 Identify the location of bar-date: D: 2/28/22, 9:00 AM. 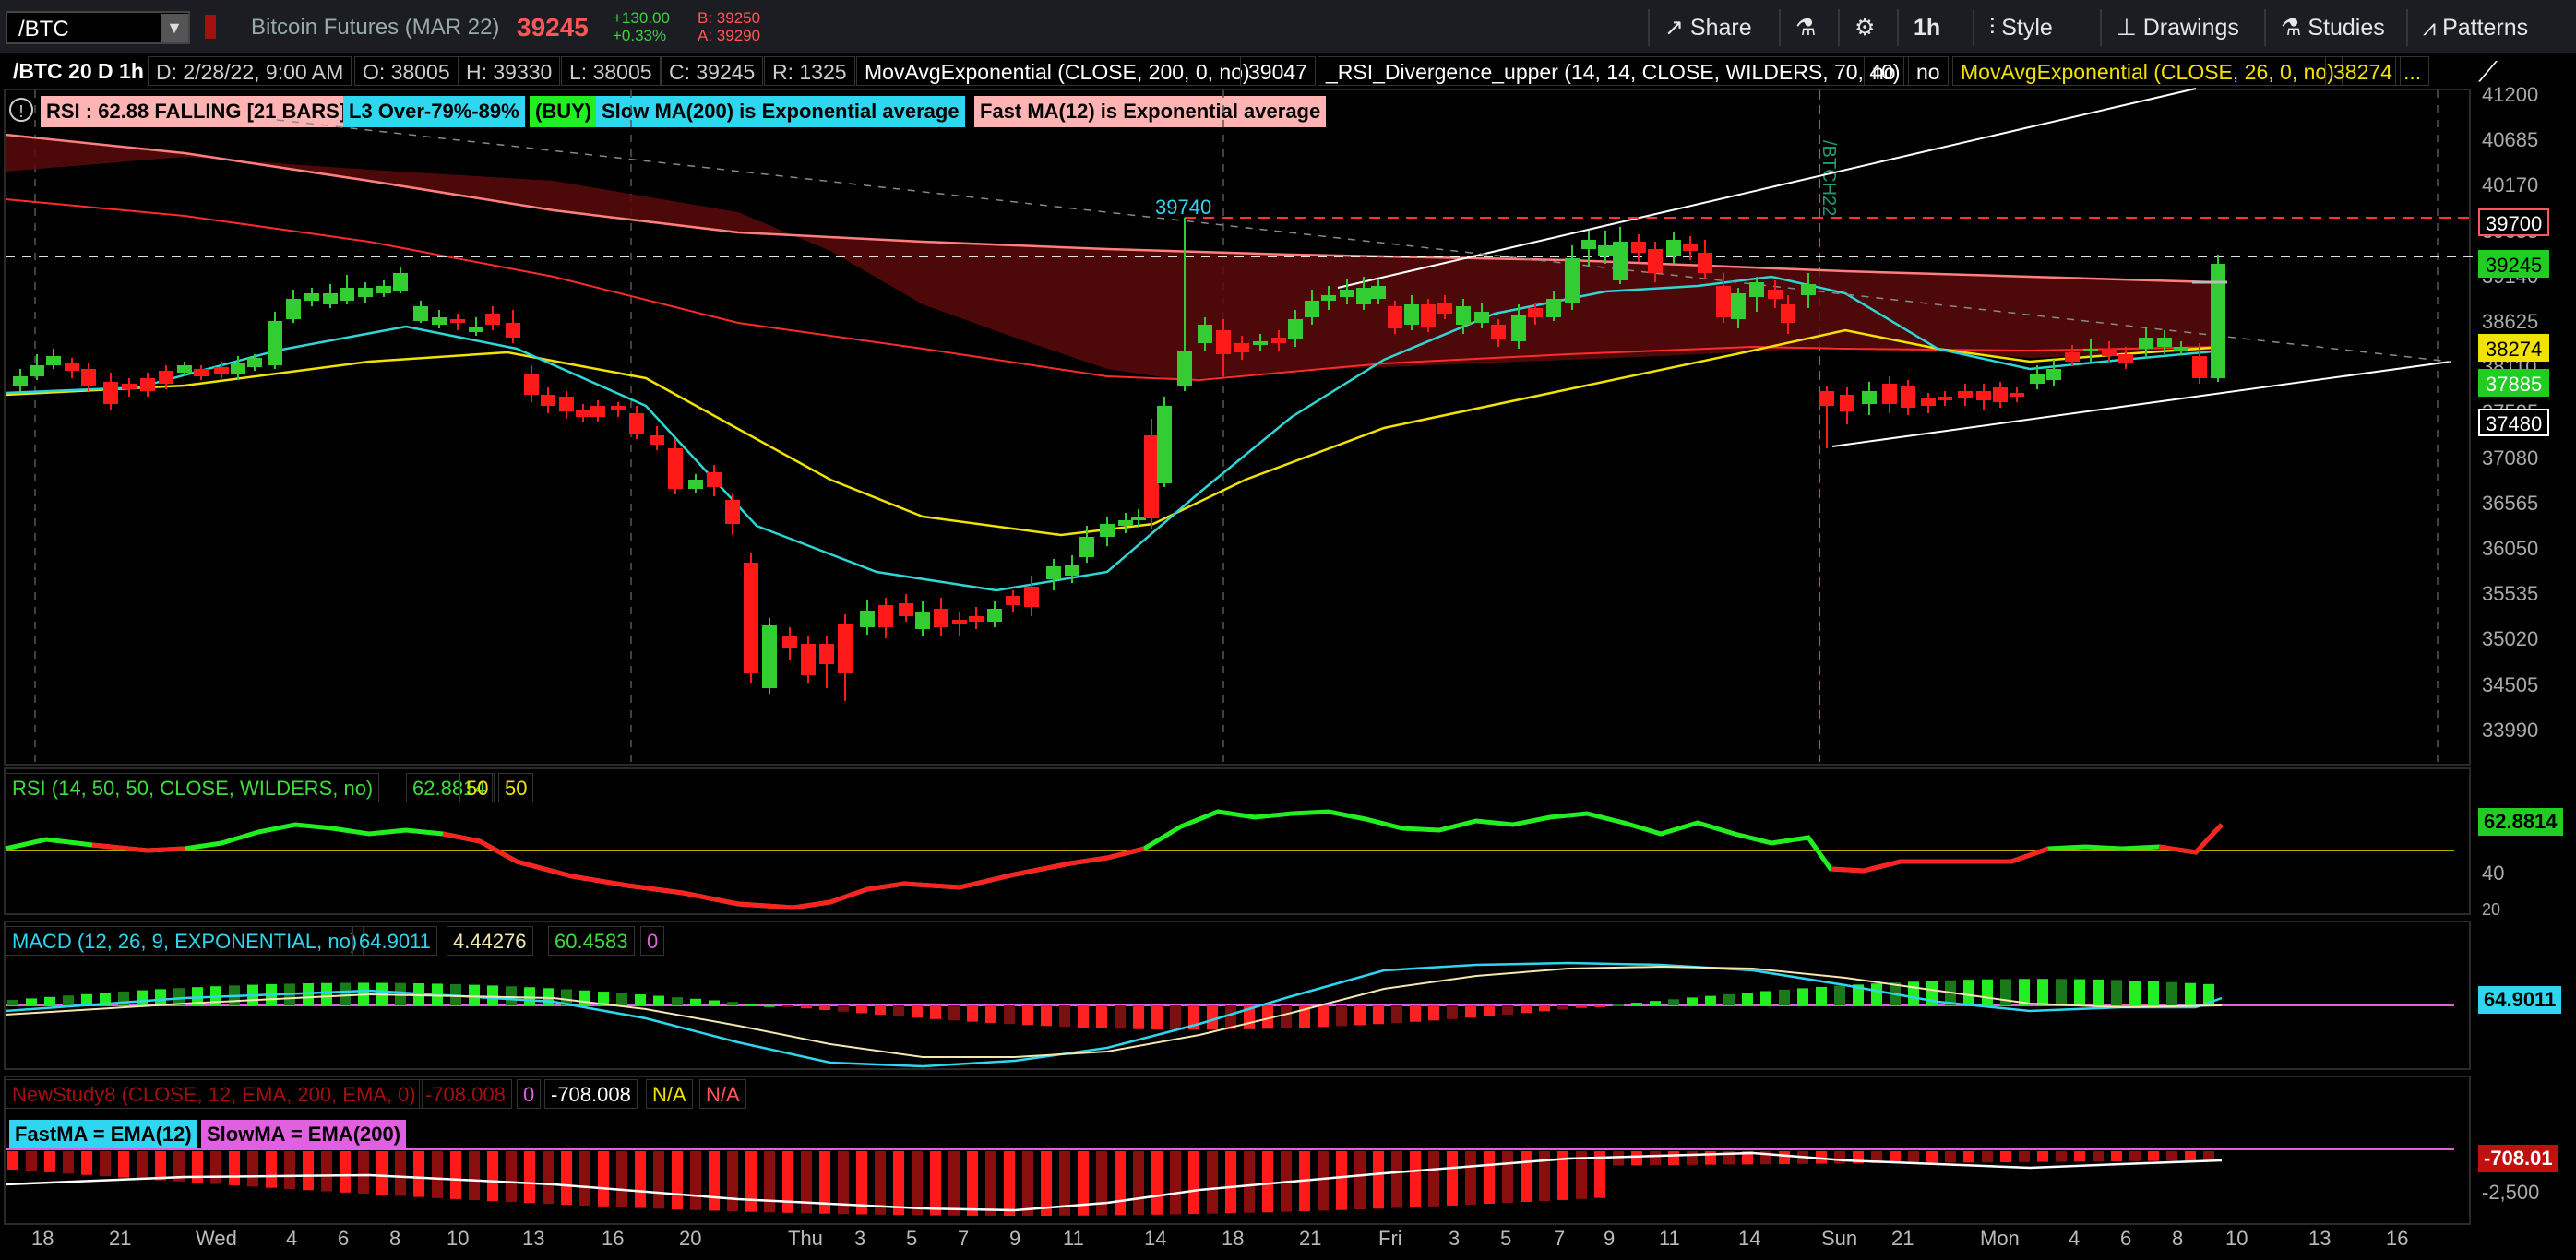
(250, 71).